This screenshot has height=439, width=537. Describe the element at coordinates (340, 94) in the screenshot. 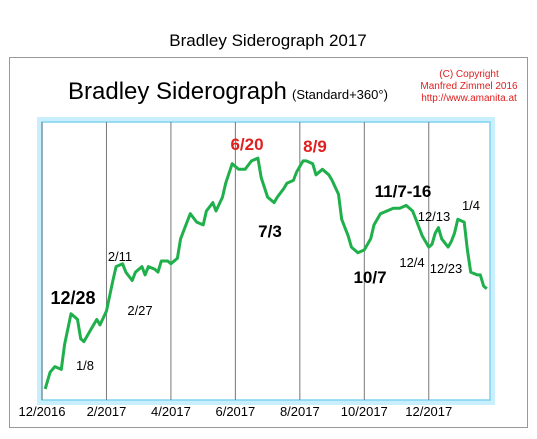

I see `subtitle-note: (Standard+360°)` at that location.